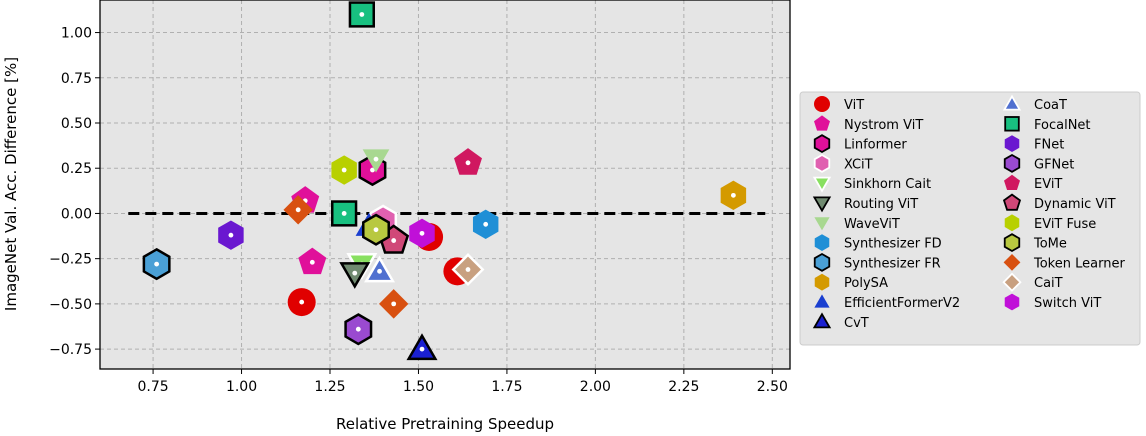 Image resolution: width=1146 pixels, height=436 pixels. What do you see at coordinates (1012, 202) in the screenshot?
I see `legend-marker-dynamic-vit` at bounding box center [1012, 202].